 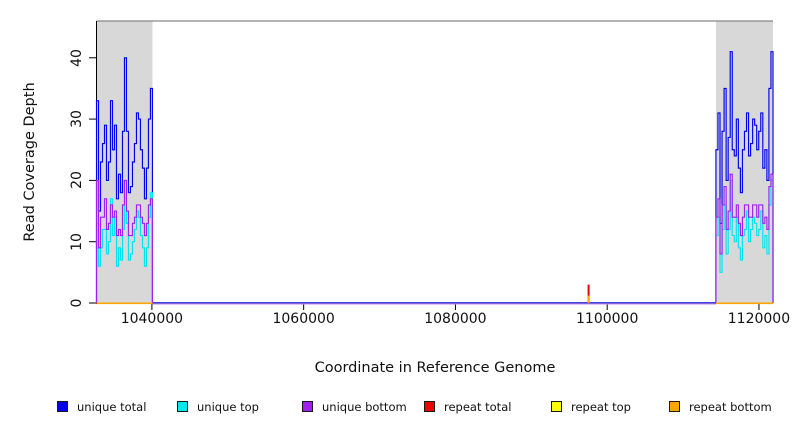 I want to click on y-tick-label: 20, so click(x=77, y=180).